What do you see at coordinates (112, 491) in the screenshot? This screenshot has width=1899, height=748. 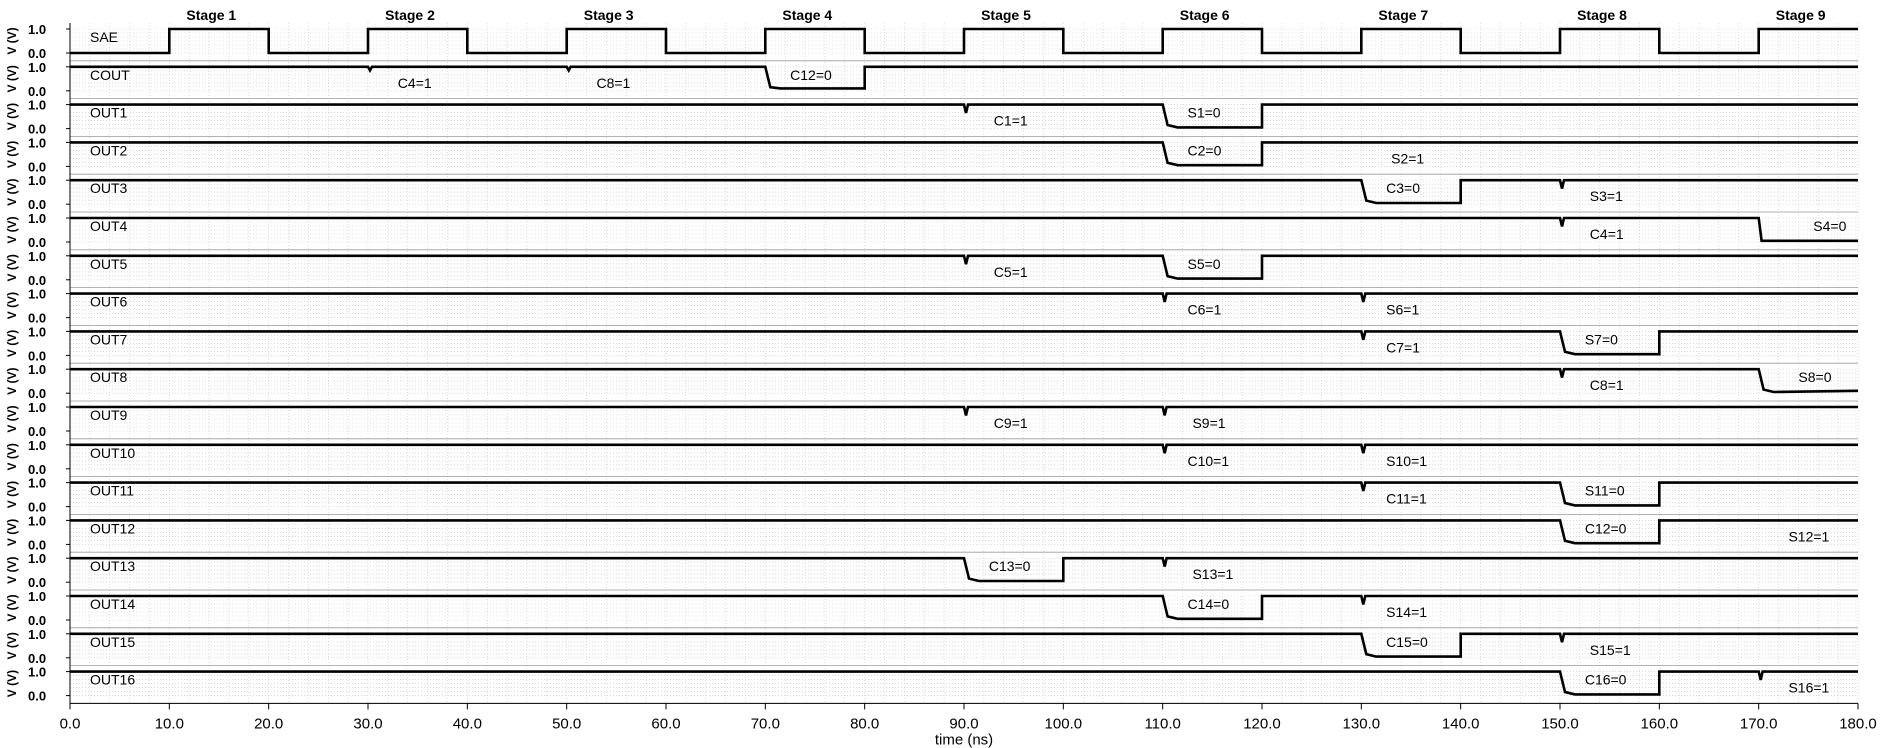 I see `series-label: OUT11` at bounding box center [112, 491].